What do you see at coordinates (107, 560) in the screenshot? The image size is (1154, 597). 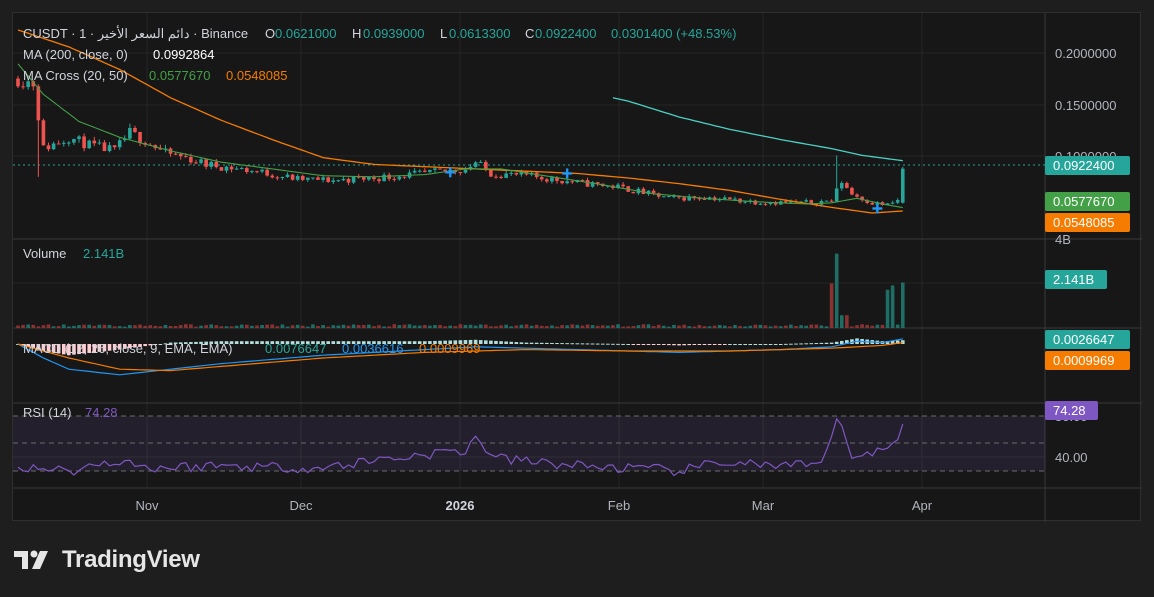 I see `tradingview-logo: TradingView` at bounding box center [107, 560].